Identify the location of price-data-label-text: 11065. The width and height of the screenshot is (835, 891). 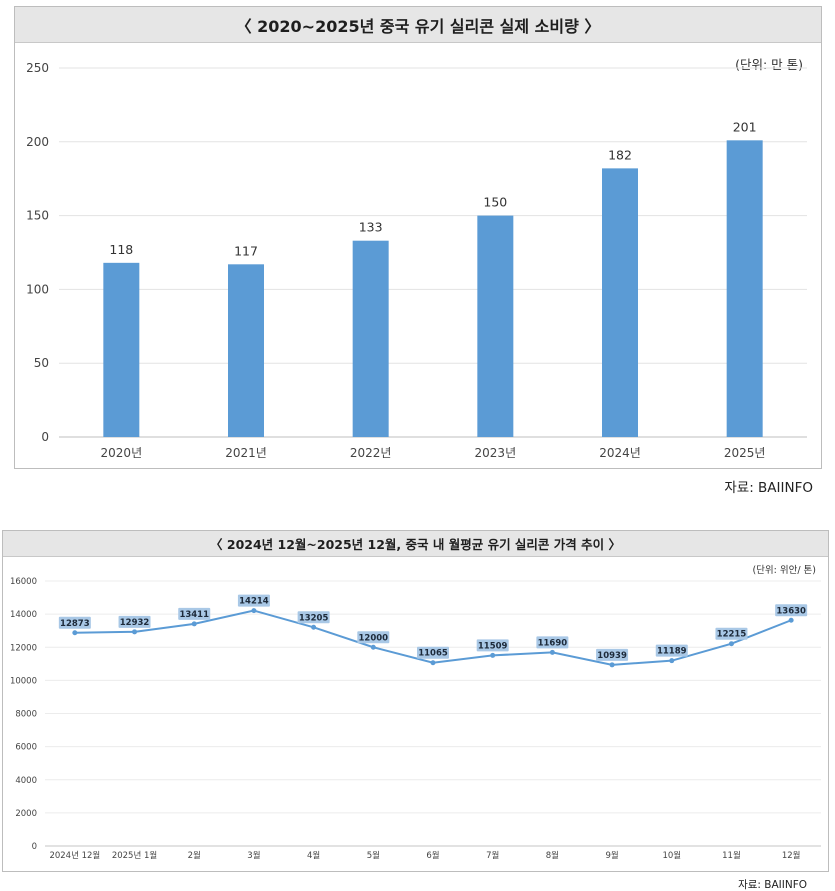
(433, 654).